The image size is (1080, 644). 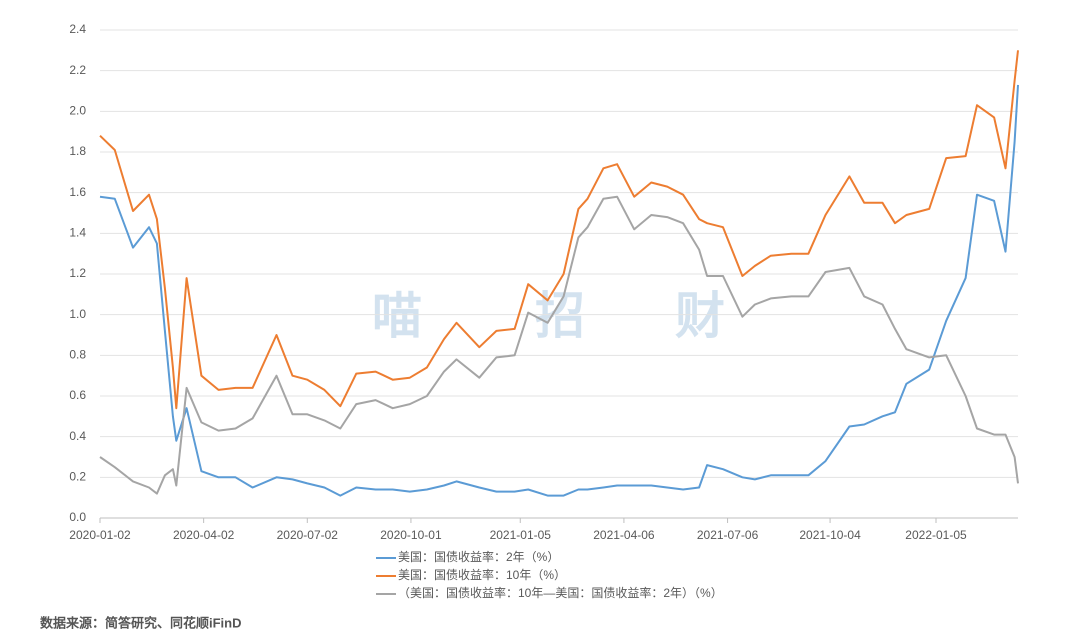 What do you see at coordinates (77, 70) in the screenshot?
I see `y-tick-label: 2.2` at bounding box center [77, 70].